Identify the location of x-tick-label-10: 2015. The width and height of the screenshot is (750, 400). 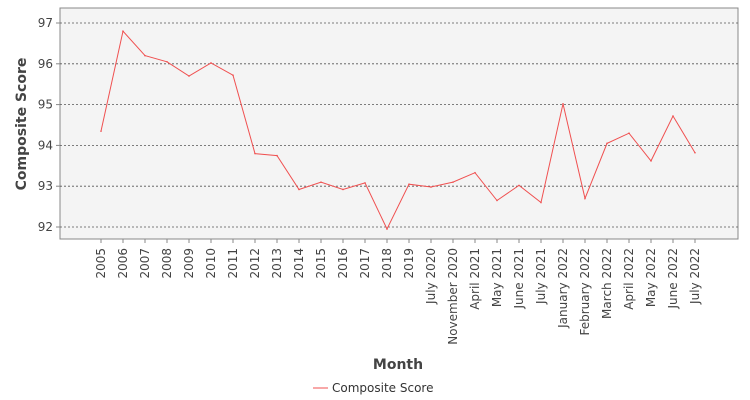
(321, 263).